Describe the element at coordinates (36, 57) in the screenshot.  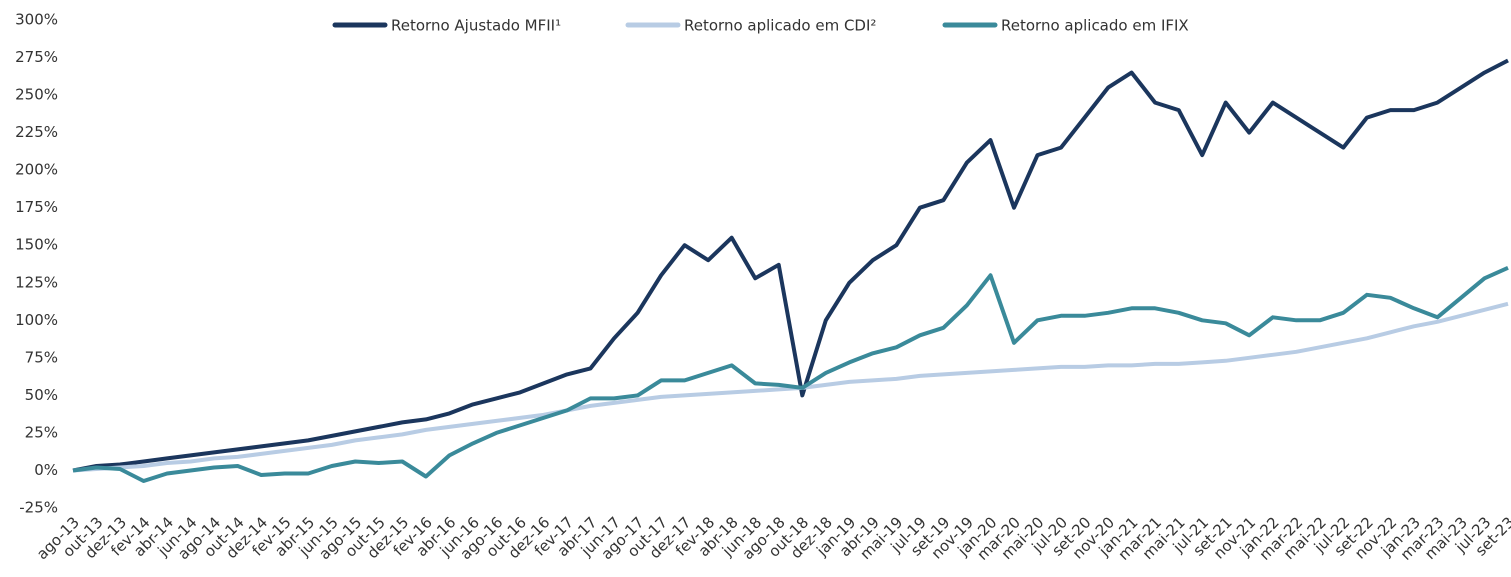
I see `y-tick-label: 275%` at that location.